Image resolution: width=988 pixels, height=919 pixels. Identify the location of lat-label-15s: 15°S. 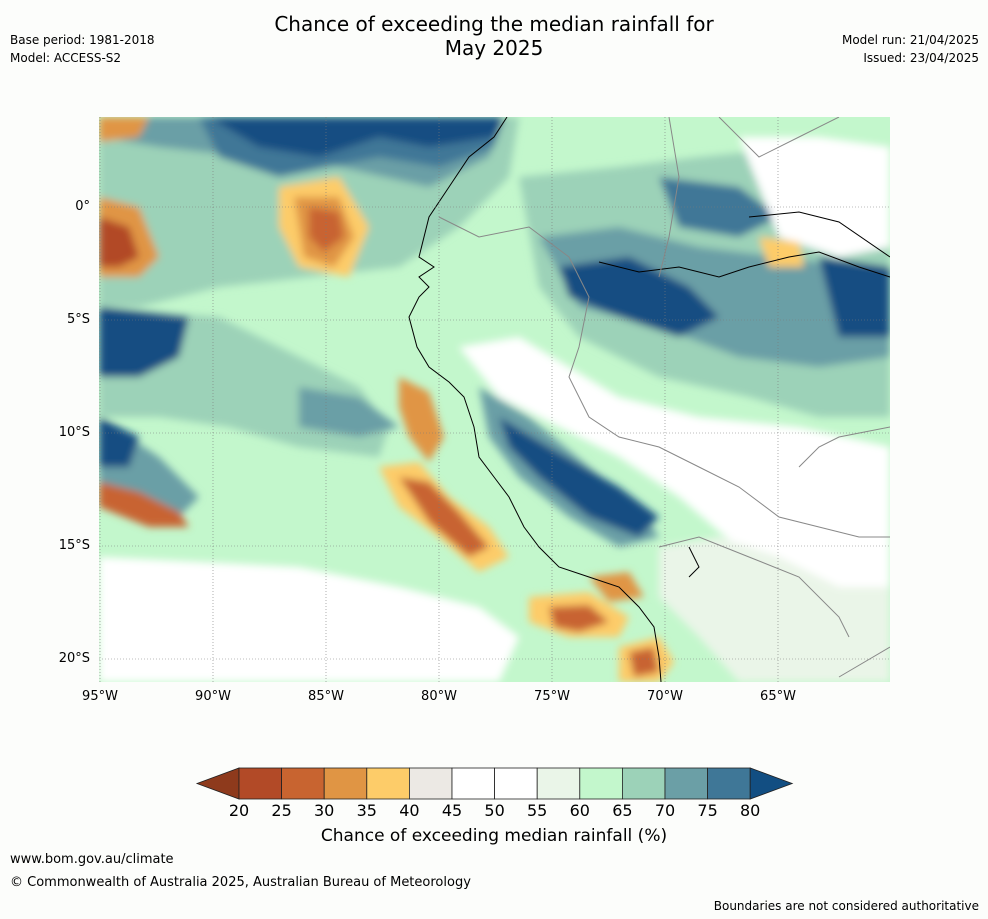
(74, 545).